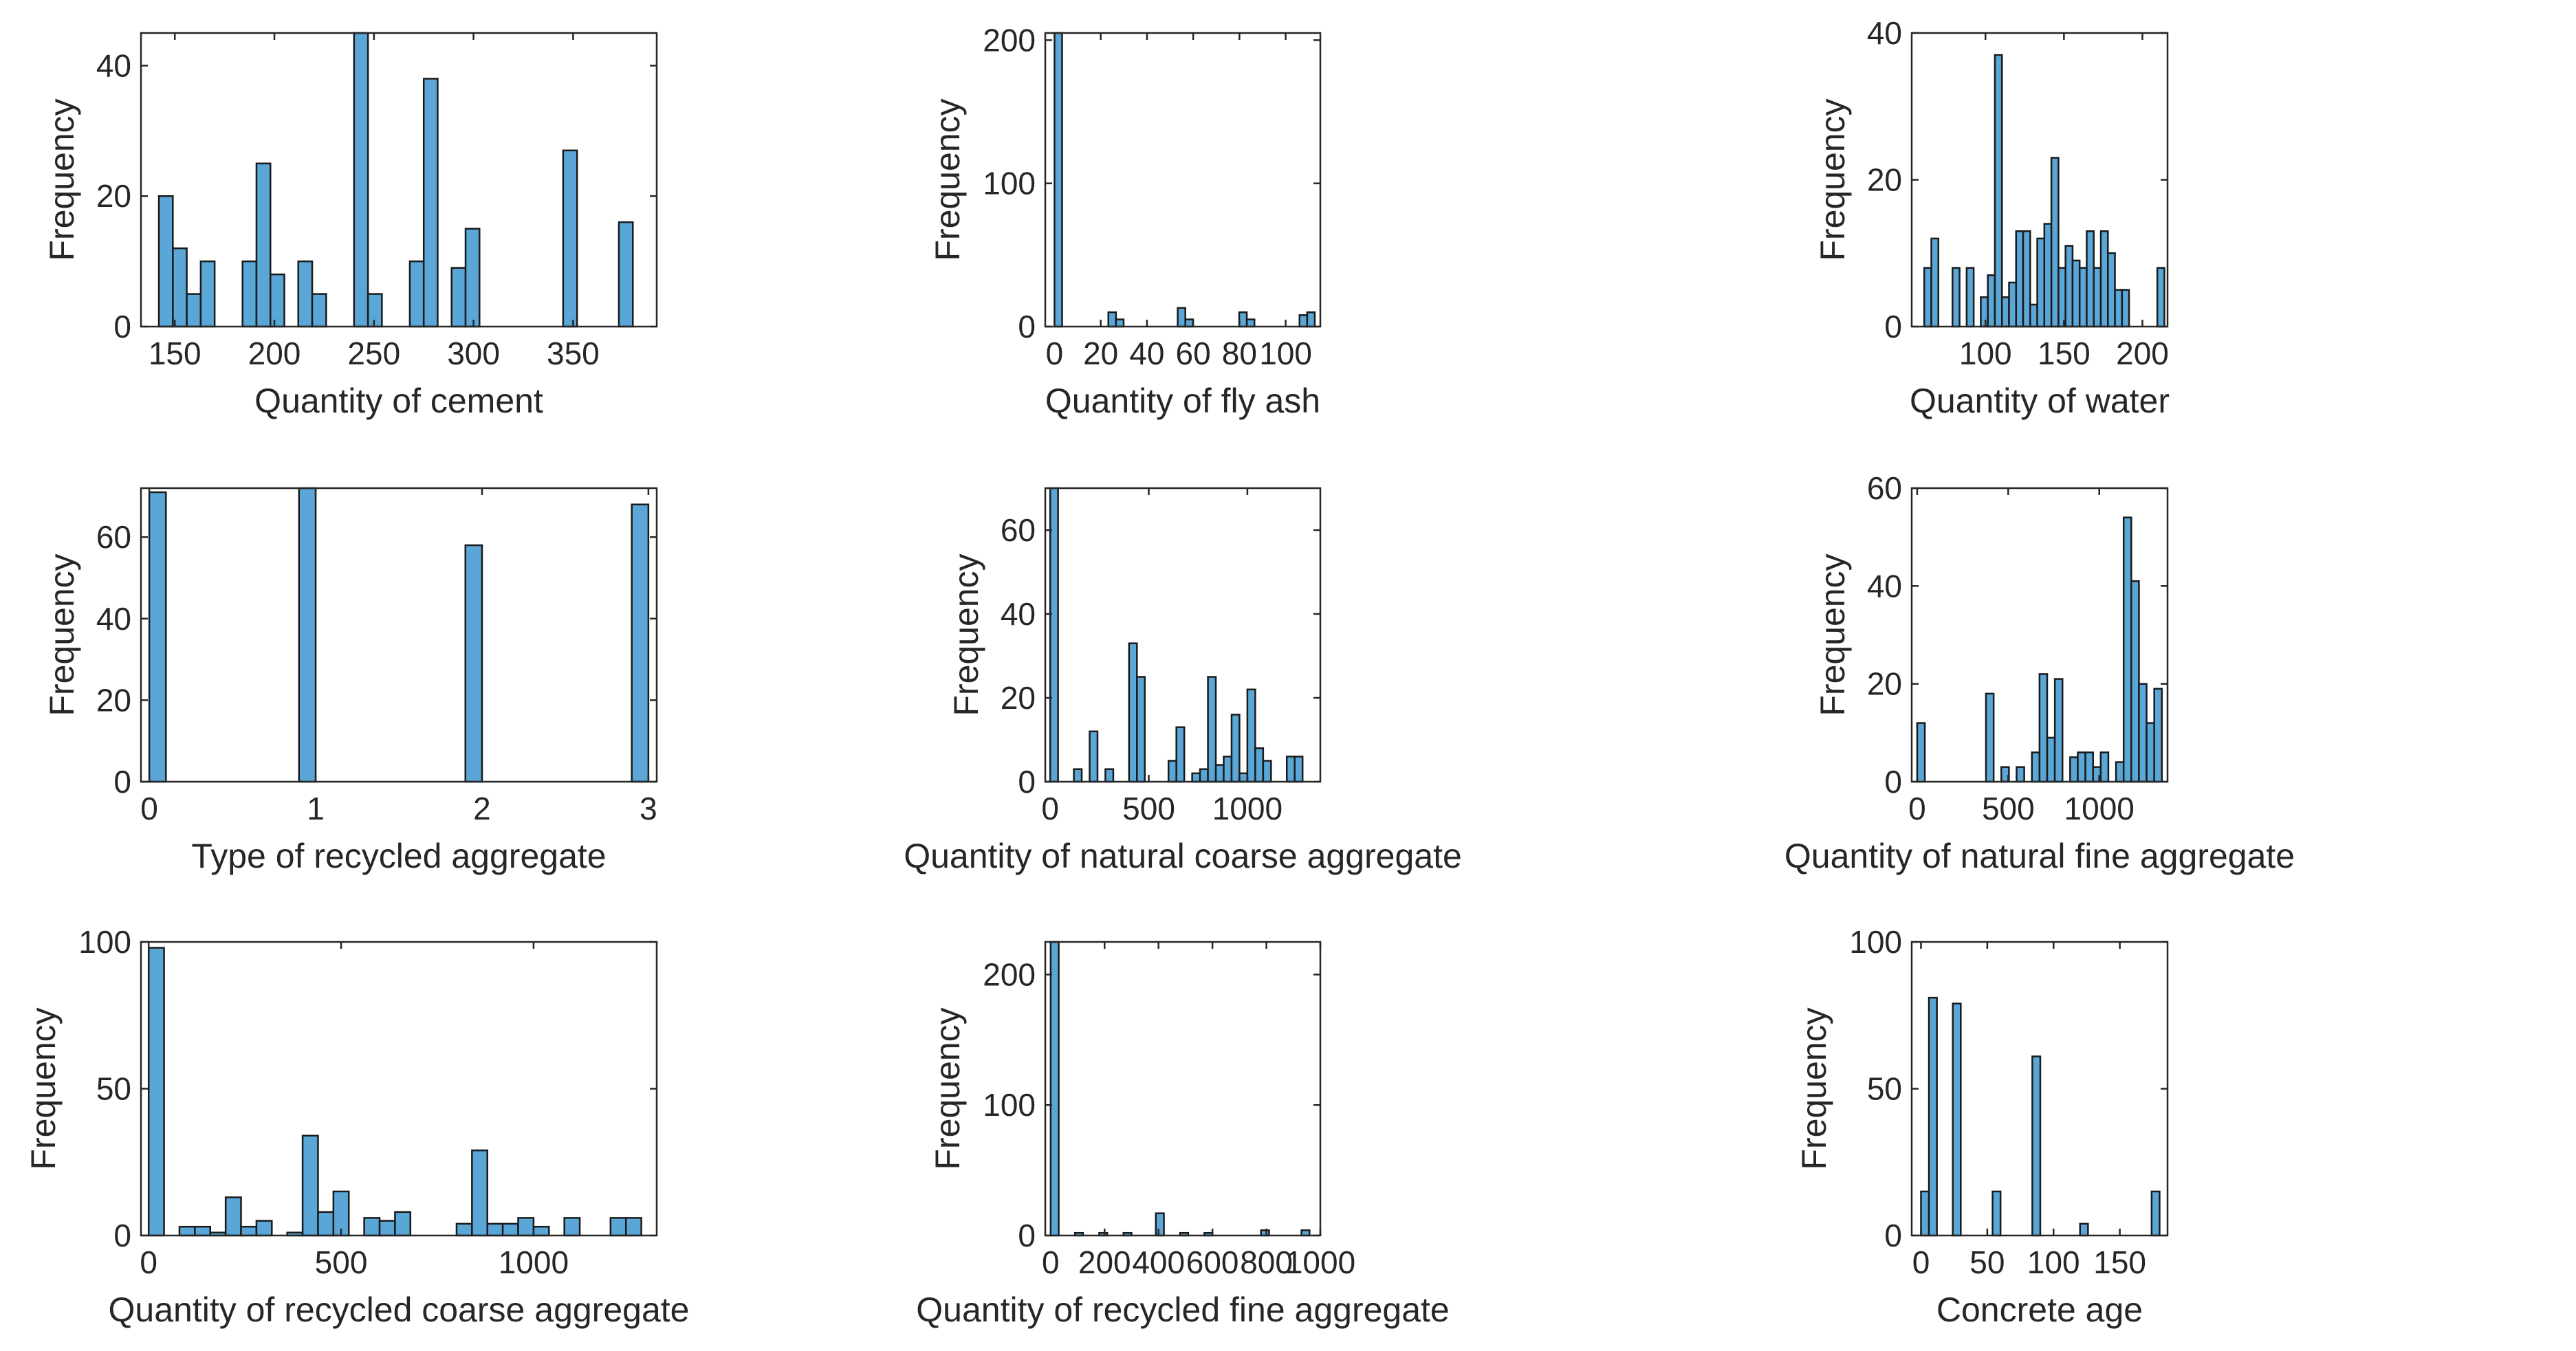  What do you see at coordinates (1100, 353) in the screenshot?
I see `x-tick-label: 20` at bounding box center [1100, 353].